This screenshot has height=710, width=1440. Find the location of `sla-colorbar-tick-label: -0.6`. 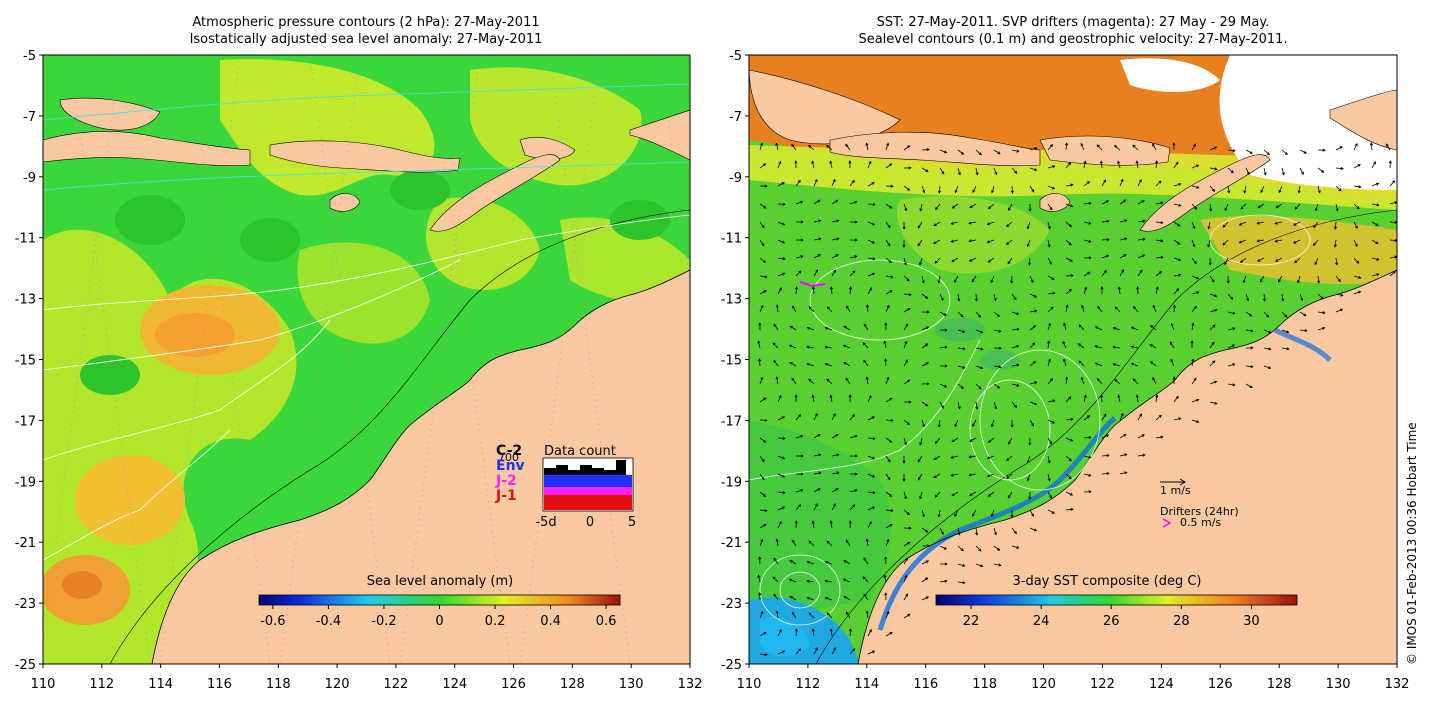

sla-colorbar-tick-label: -0.6 is located at coordinates (272, 621).